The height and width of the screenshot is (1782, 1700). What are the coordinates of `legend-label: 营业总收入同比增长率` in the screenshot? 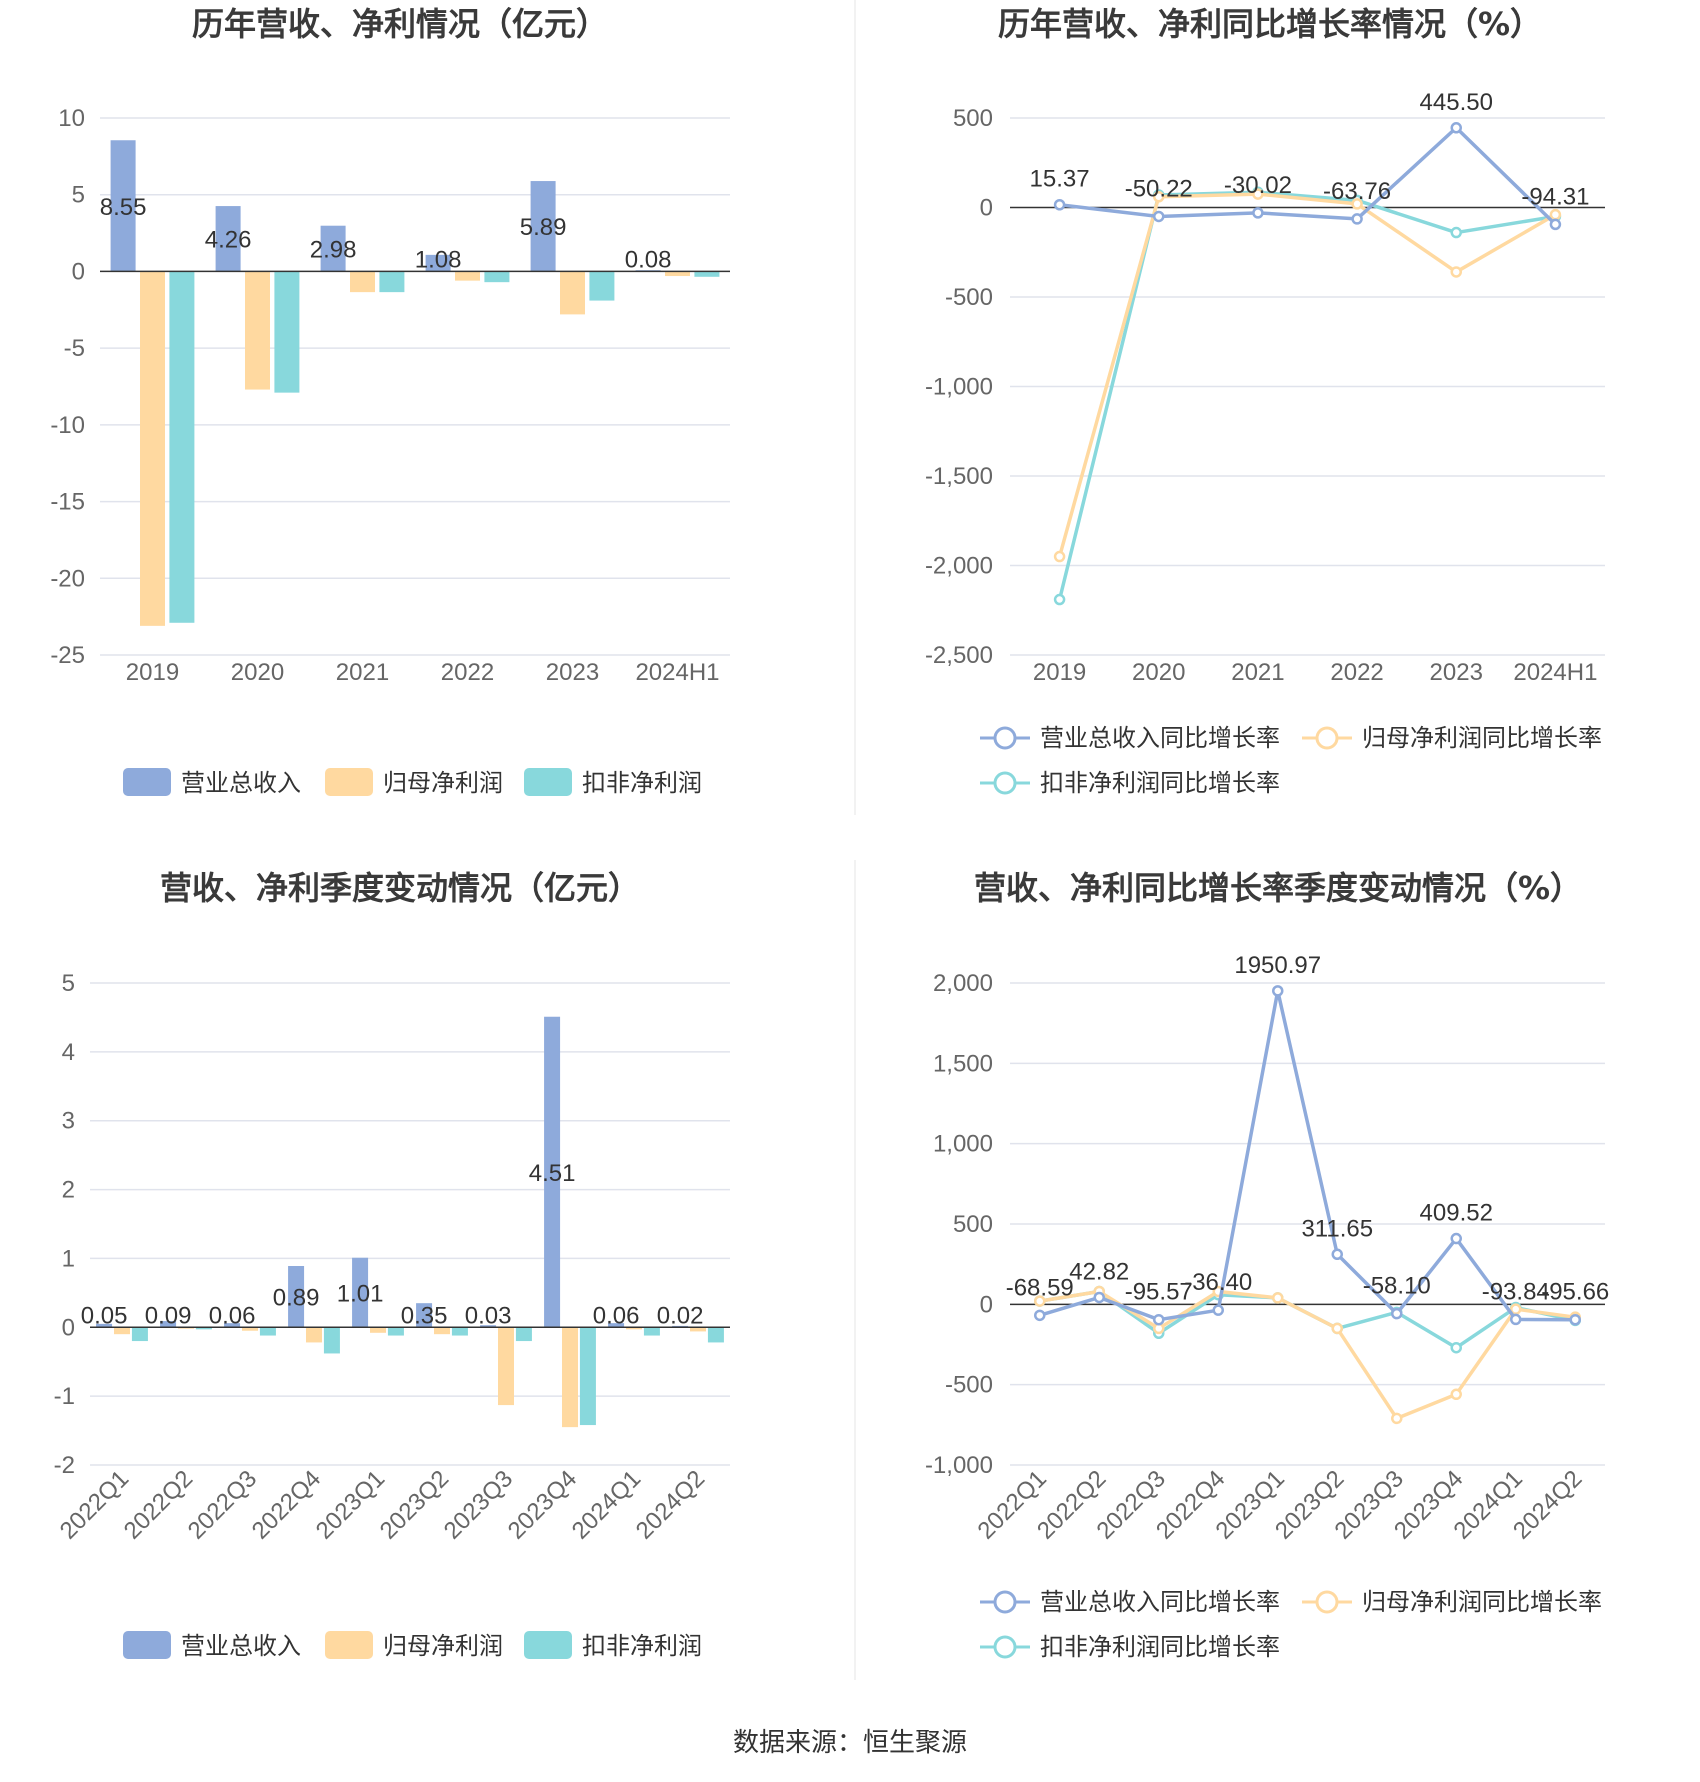 It's located at (1160, 738).